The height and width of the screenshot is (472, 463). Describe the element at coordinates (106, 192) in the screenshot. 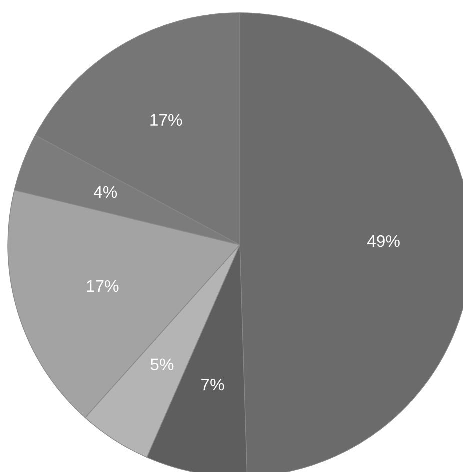

I see `data-label: 4%` at that location.